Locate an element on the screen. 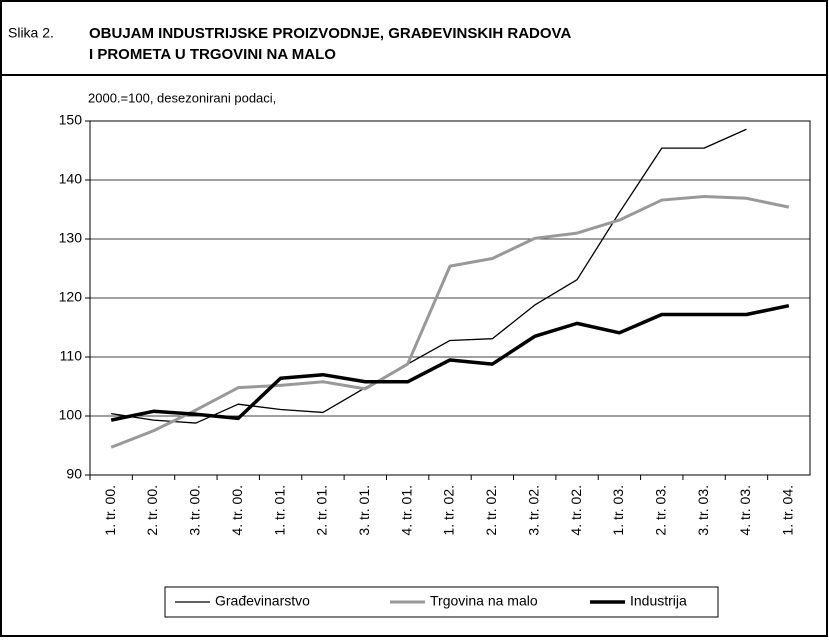 This screenshot has height=643, width=829. y-tick-label: 100 is located at coordinates (71, 415).